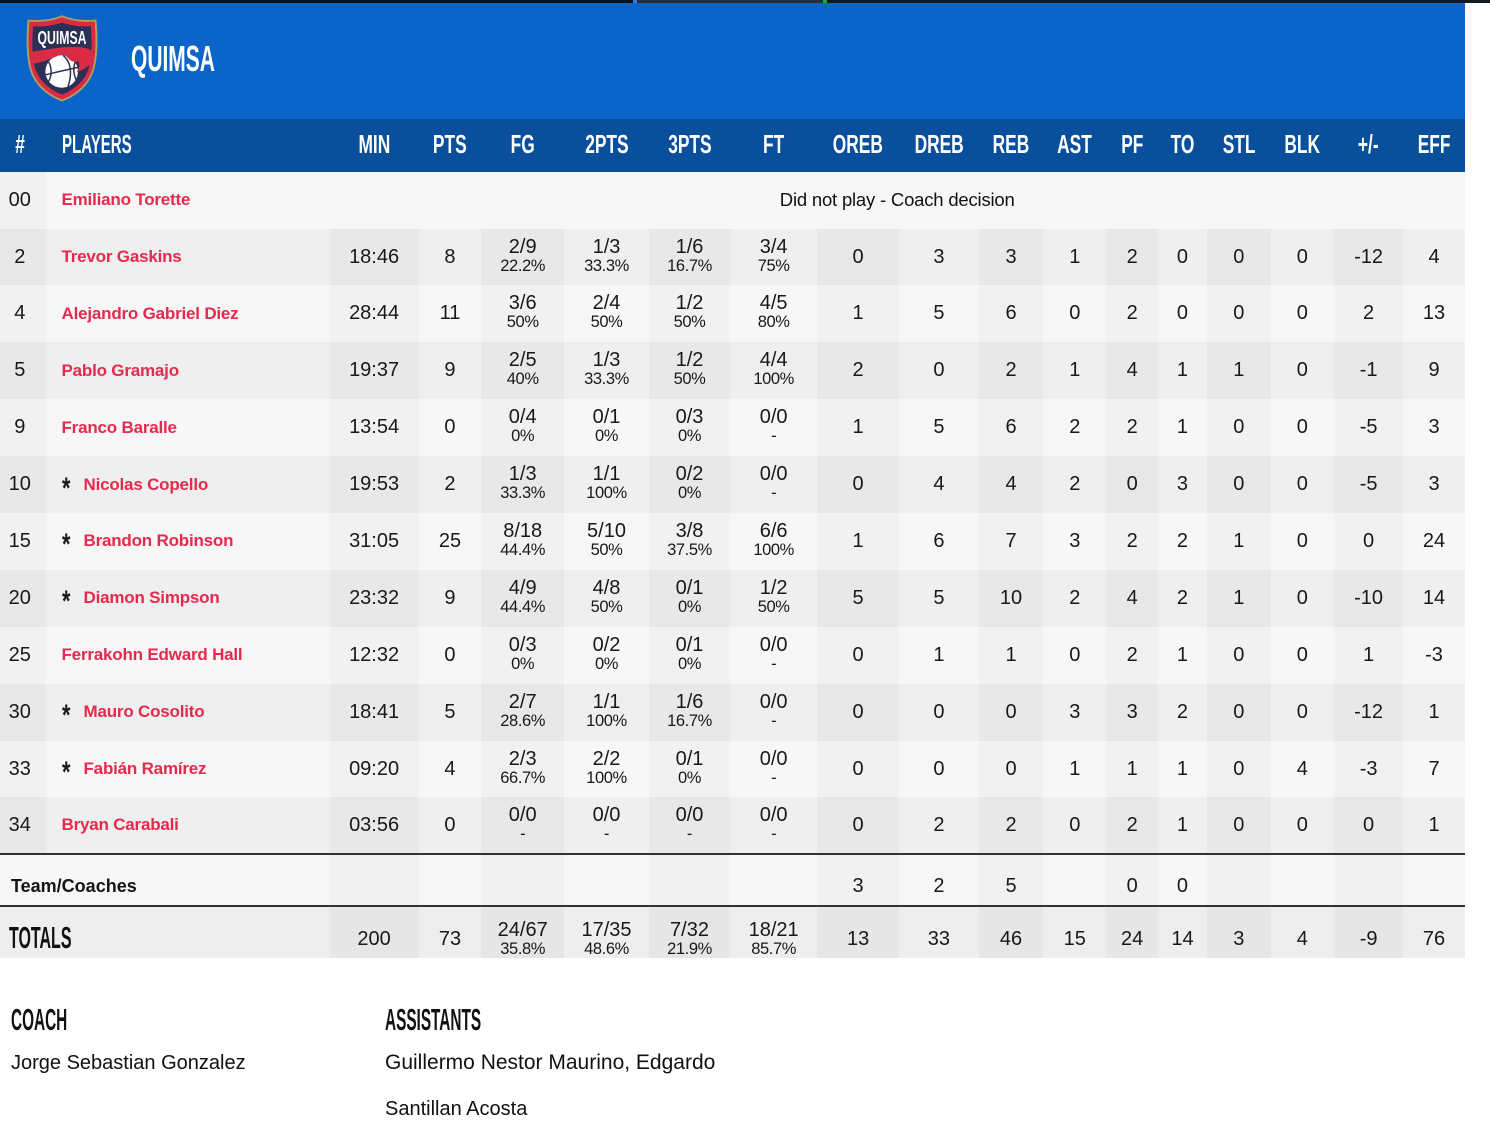 The height and width of the screenshot is (1129, 1490). I want to click on svg-text: QUIMSA, so click(62, 38).